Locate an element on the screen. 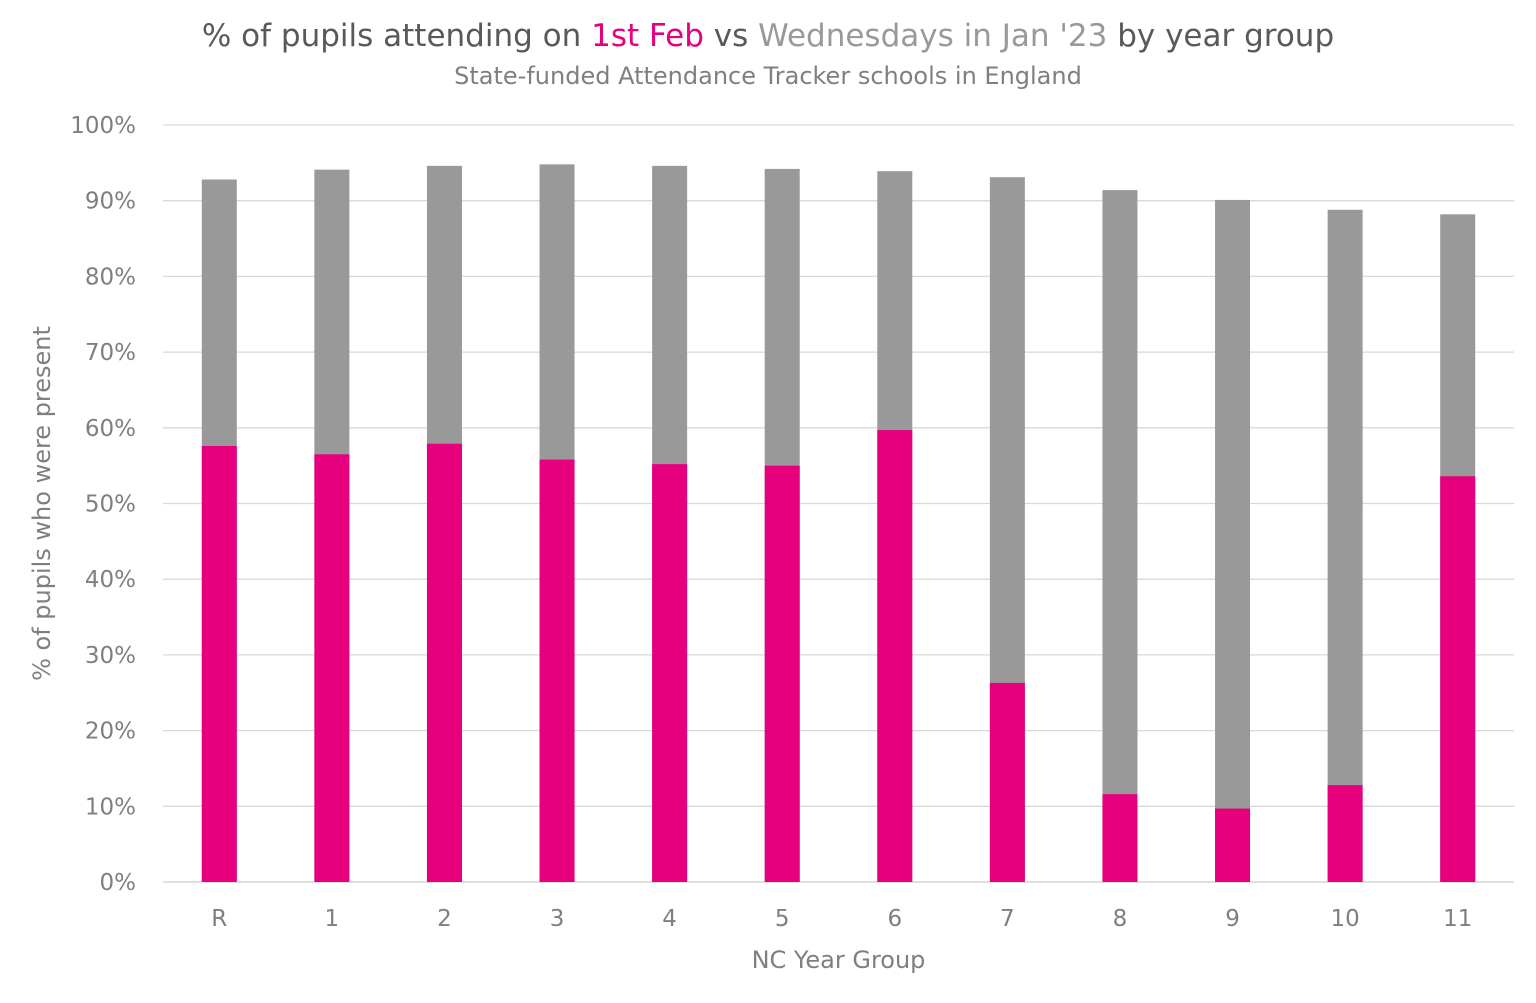 The image size is (1536, 1003). y-tick-label: 10% is located at coordinates (110, 807).